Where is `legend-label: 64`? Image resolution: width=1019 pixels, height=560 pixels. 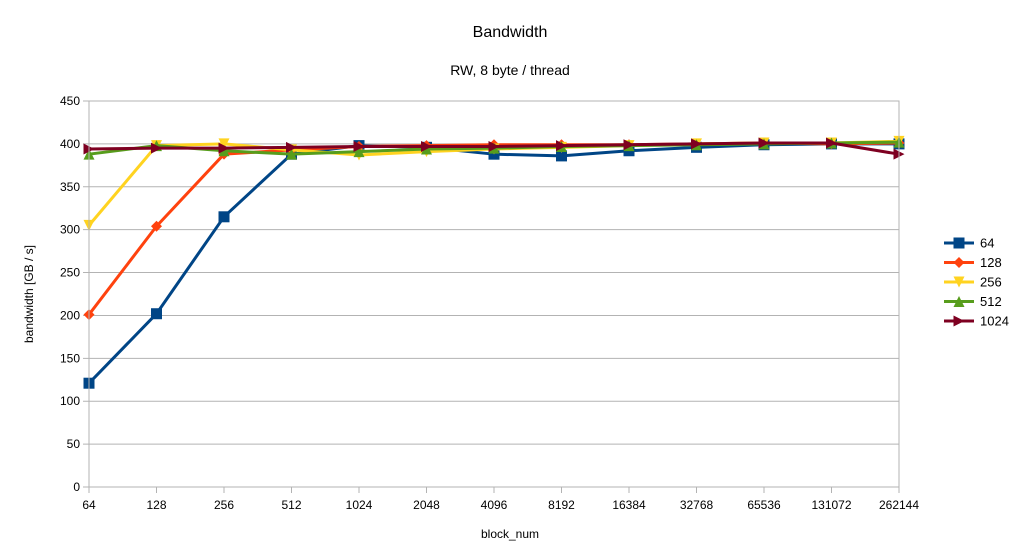 legend-label: 64 is located at coordinates (987, 243).